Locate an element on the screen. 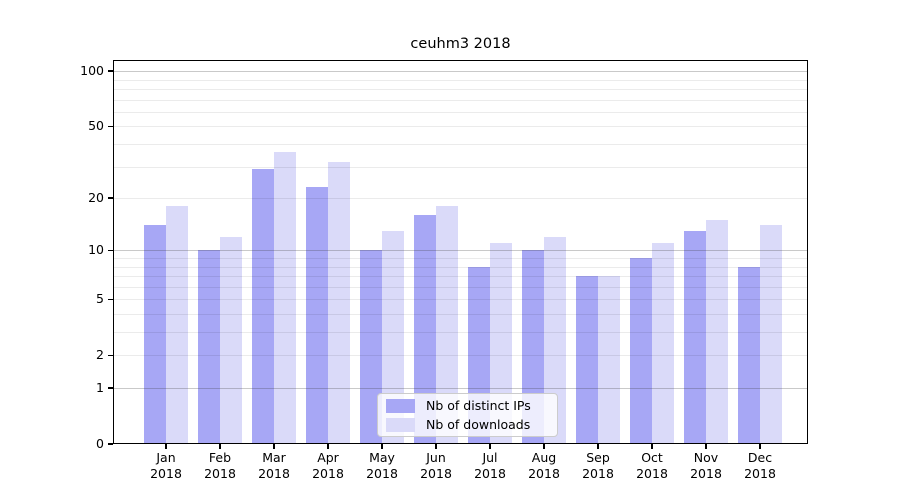 The height and width of the screenshot is (500, 900). legend-swatch-downloads-icon is located at coordinates (400, 424).